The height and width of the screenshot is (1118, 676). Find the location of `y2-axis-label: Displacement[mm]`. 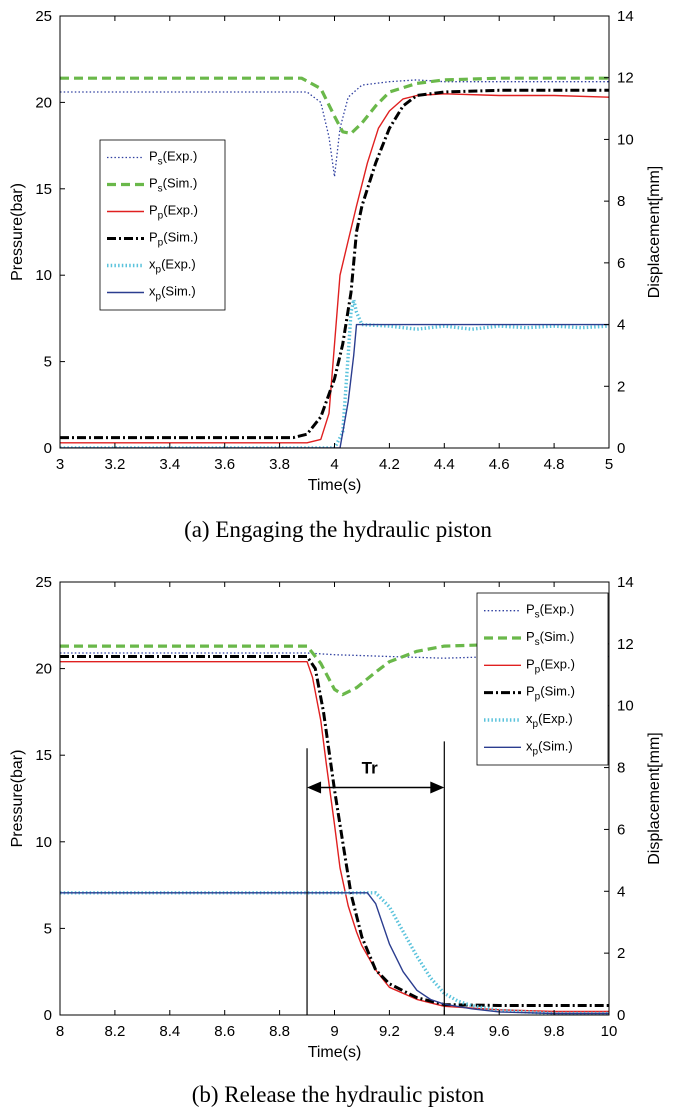

y2-axis-label: Displacement[mm] is located at coordinates (654, 798).